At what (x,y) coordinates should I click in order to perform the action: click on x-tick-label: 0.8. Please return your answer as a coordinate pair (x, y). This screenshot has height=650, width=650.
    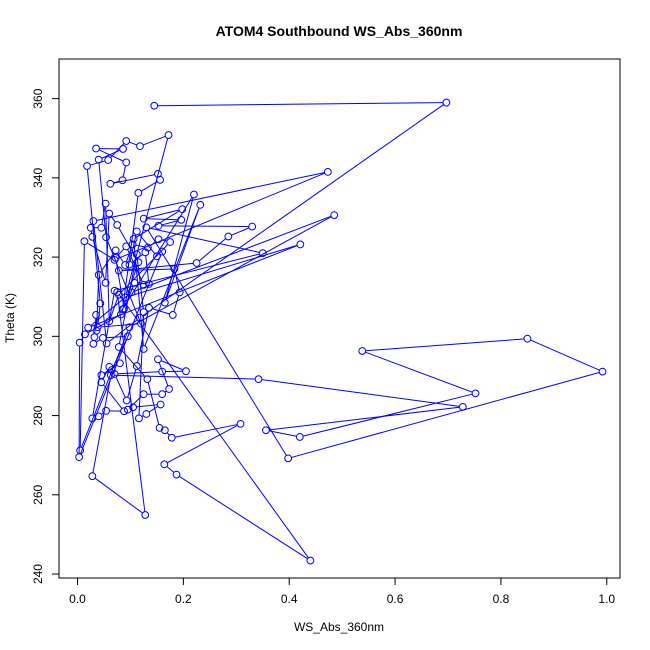
    Looking at the image, I should click on (501, 599).